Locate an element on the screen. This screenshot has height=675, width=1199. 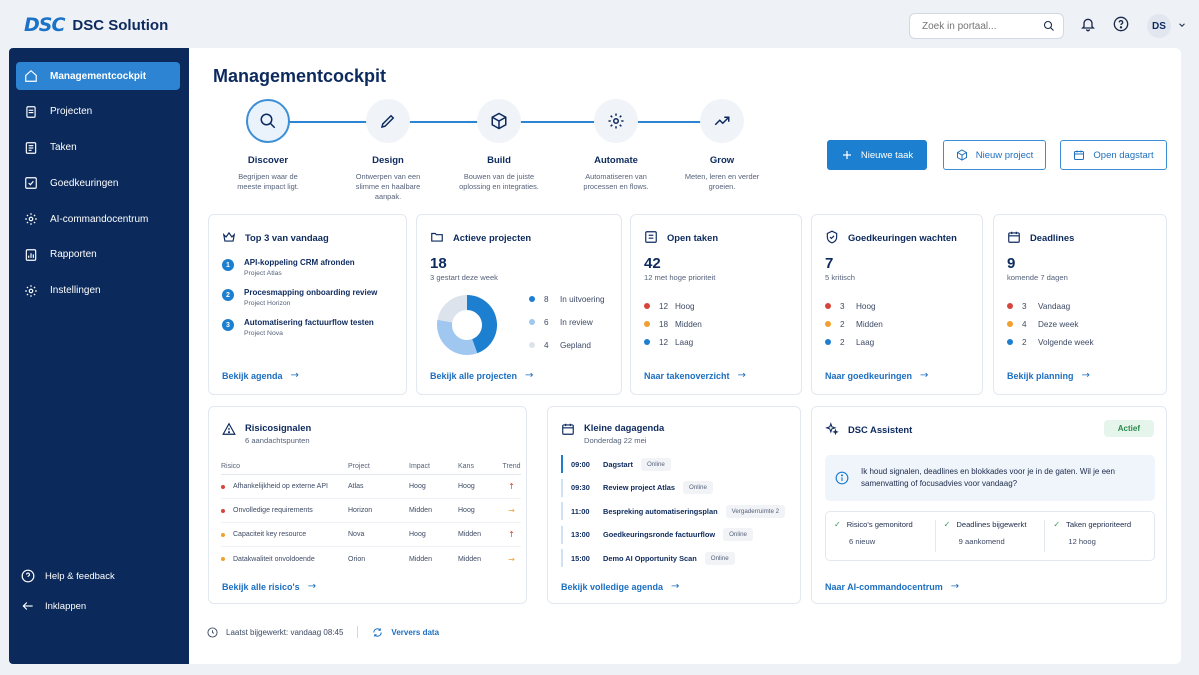
view-agenda-link: Bekijk agenda → is located at coordinates (260, 375).